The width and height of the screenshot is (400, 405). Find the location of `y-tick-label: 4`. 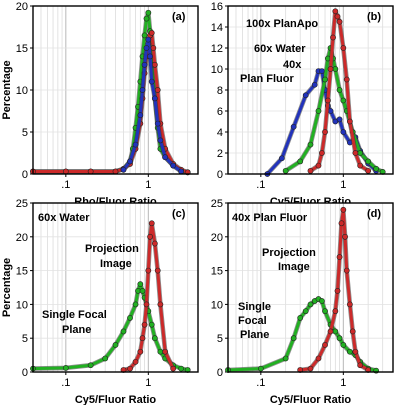

y-tick-label: 4 is located at coordinates (220, 133).